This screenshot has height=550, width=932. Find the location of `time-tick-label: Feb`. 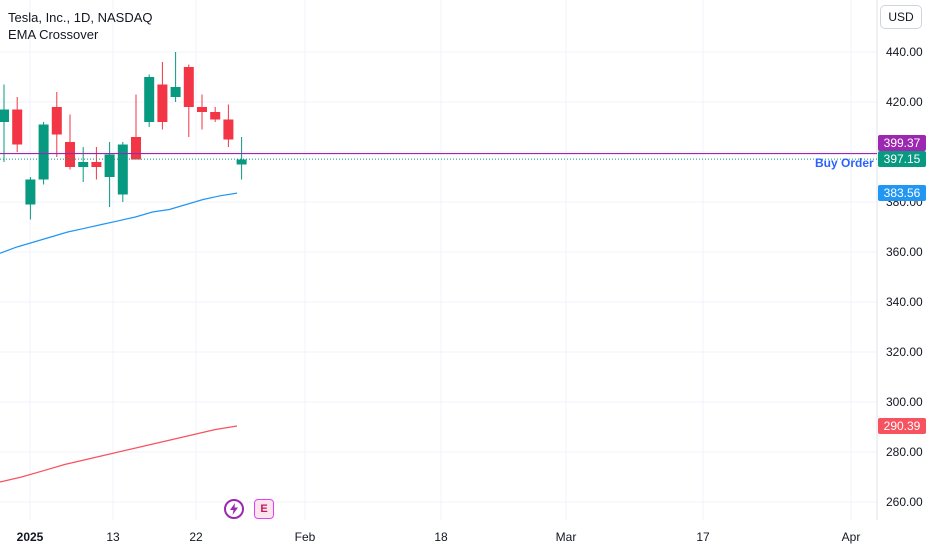

time-tick-label: Feb is located at coordinates (305, 537).